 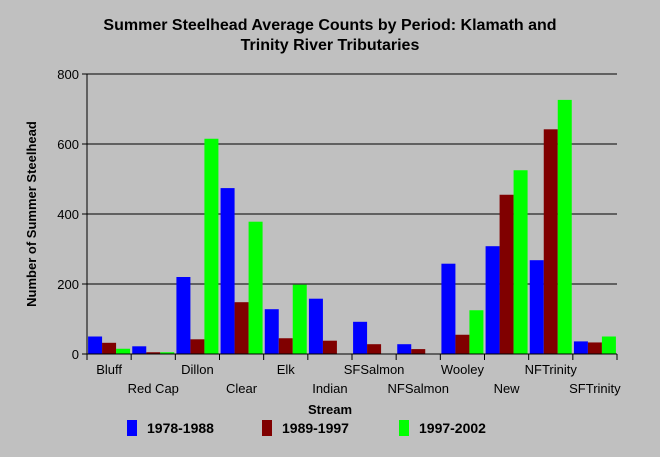 What do you see at coordinates (211, 246) in the screenshot?
I see `bar-Dillon-1997-2002` at bounding box center [211, 246].